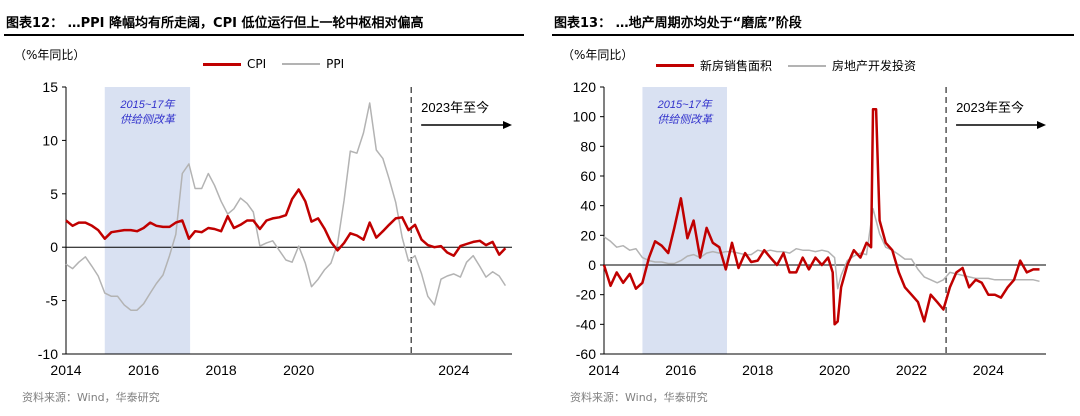 The height and width of the screenshot is (416, 1080). What do you see at coordinates (54, 194) in the screenshot?
I see `y-tick-label: 5` at bounding box center [54, 194].